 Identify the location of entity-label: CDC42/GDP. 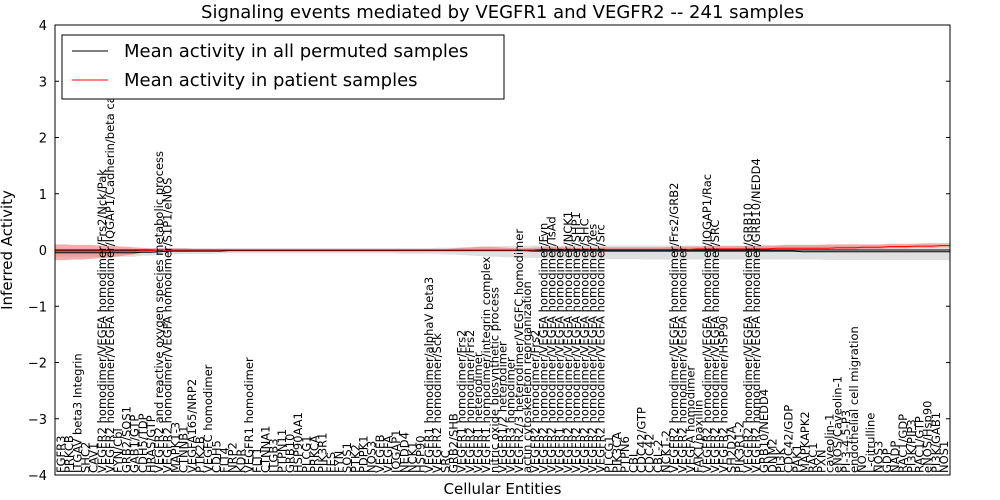
(789, 439).